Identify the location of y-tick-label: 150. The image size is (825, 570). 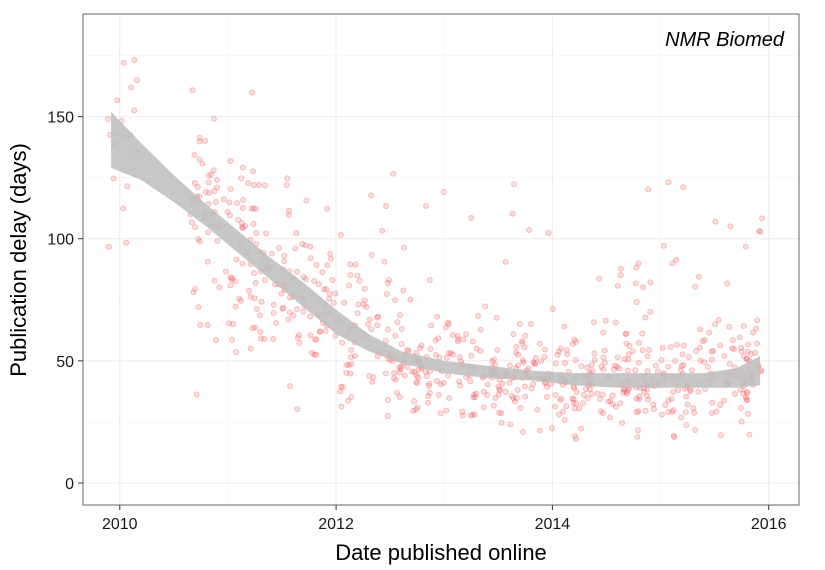
(60, 118).